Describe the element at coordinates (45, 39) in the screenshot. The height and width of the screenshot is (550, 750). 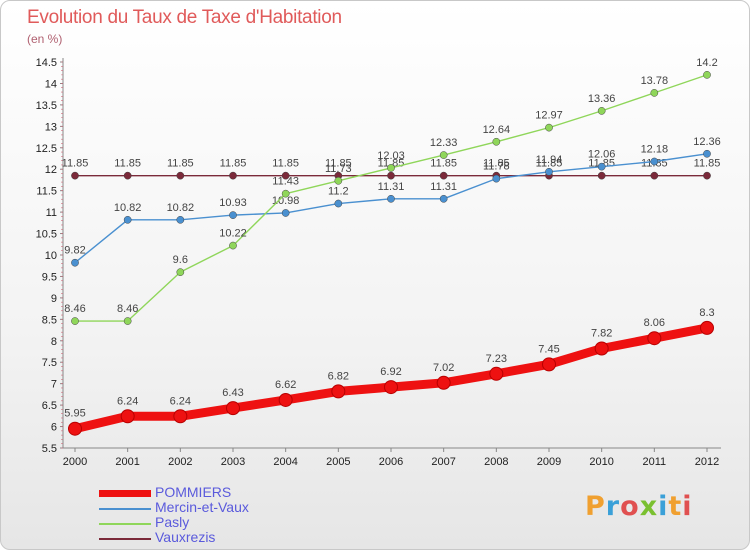
I see `chart-subtitle: (en %)` at that location.